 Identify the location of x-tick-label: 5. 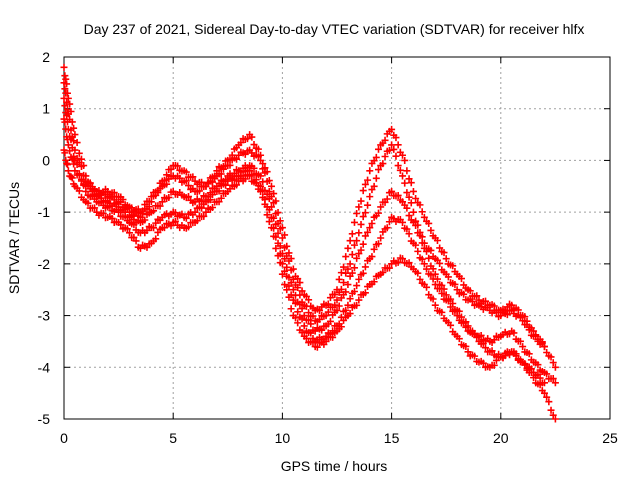
(173, 438).